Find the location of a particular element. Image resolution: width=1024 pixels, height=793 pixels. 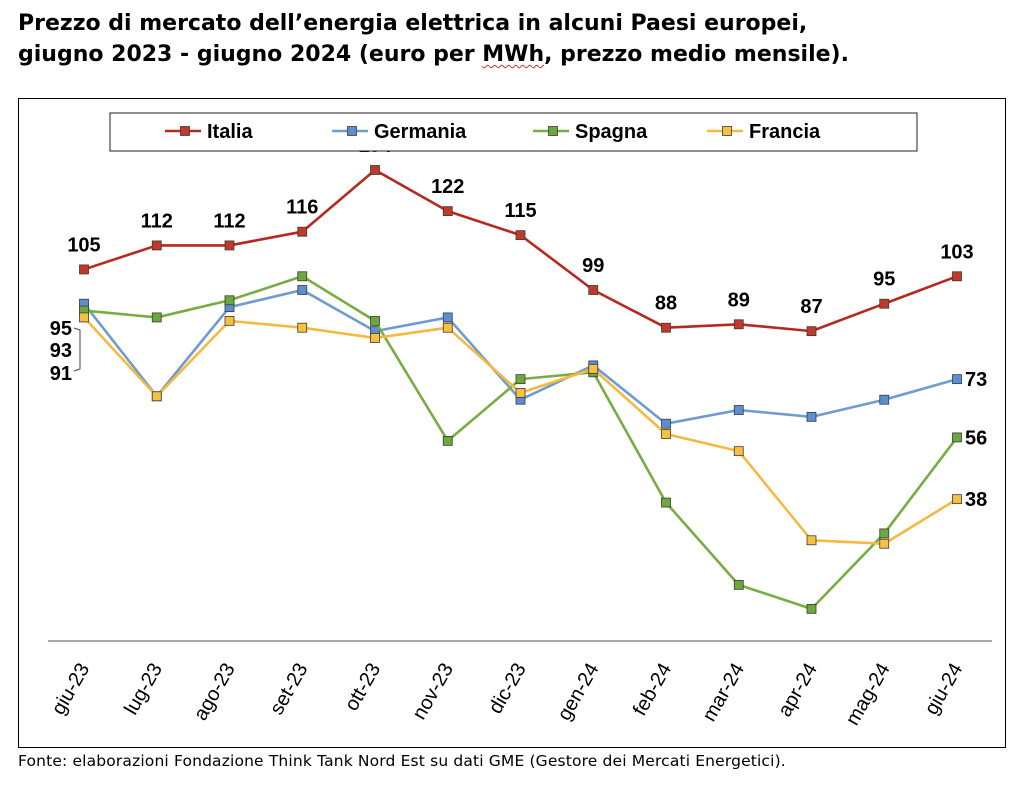

legend-marker-francia is located at coordinates (727, 131).